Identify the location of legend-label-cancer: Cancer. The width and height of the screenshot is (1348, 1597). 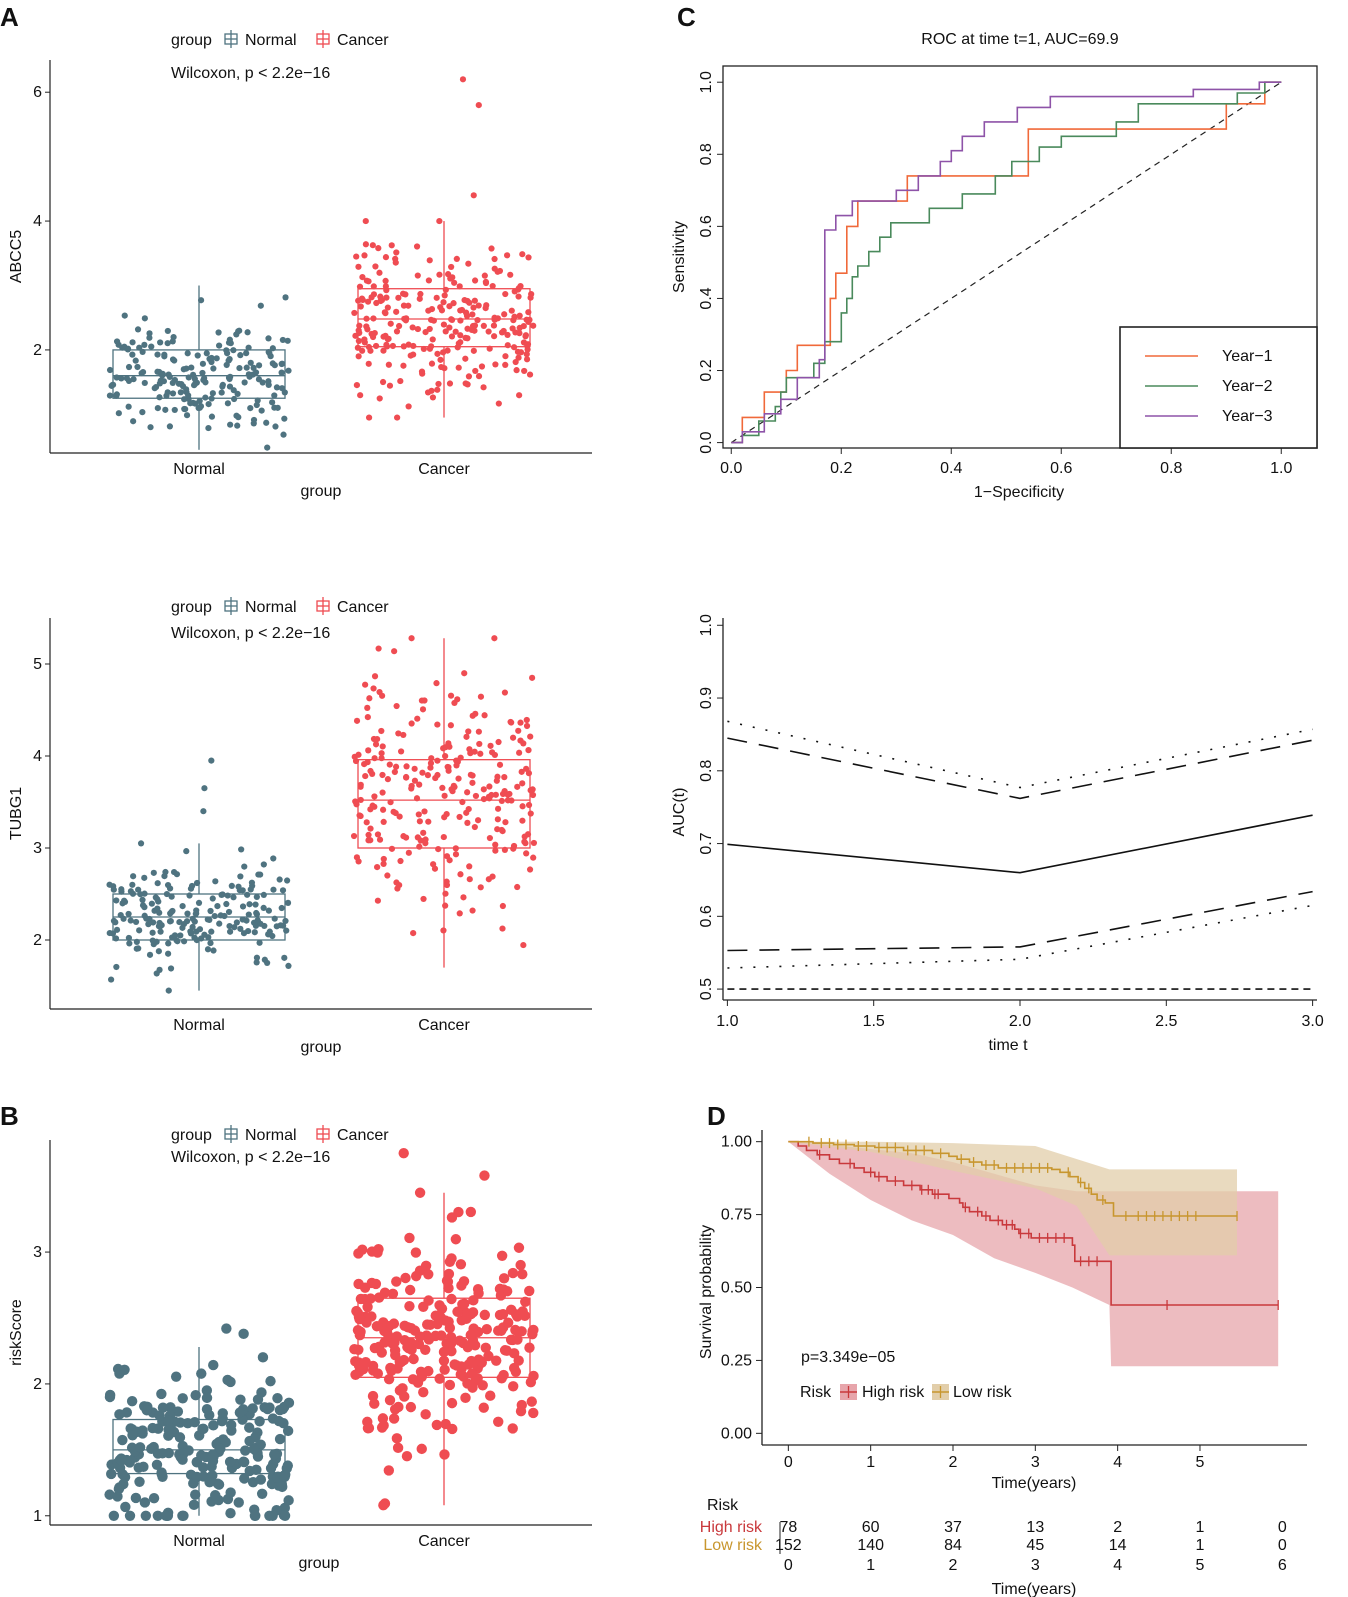
(363, 40).